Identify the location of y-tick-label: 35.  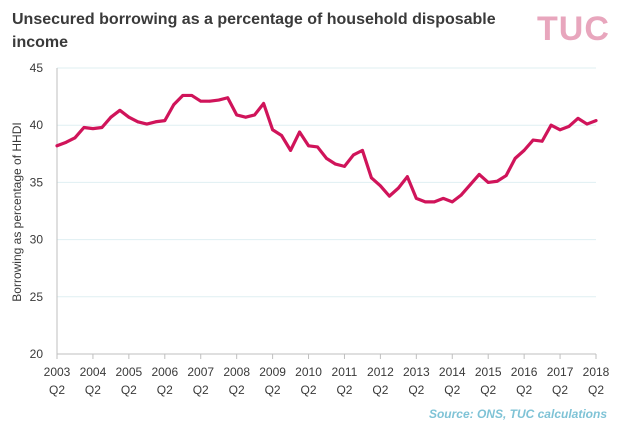
(37, 182).